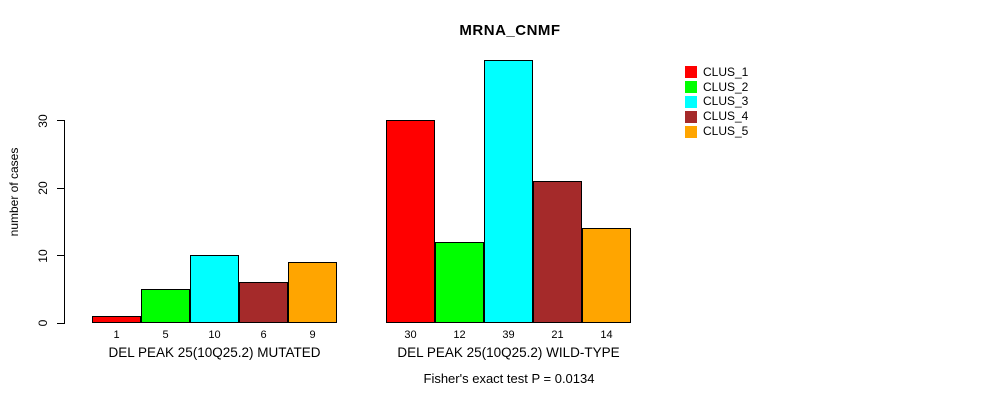  I want to click on legend-label: CLUS_3, so click(726, 101).